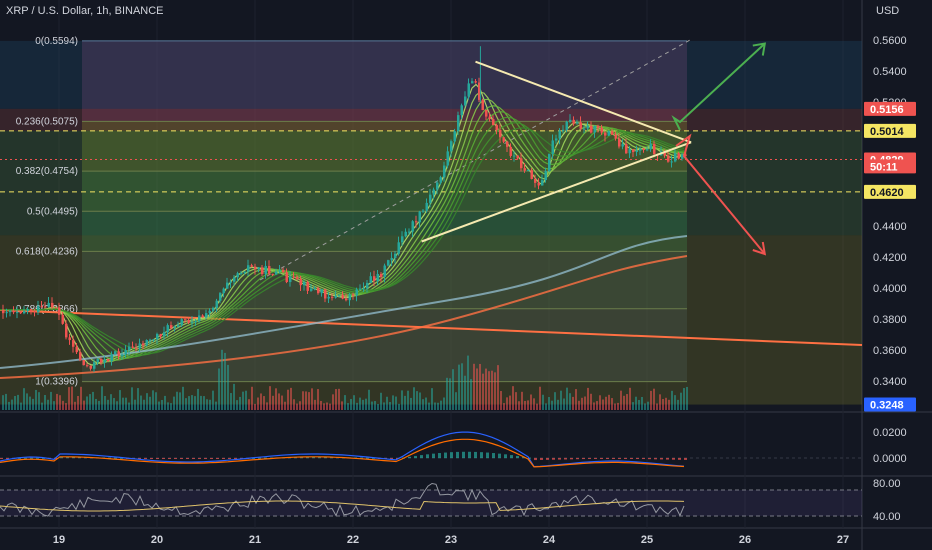 This screenshot has width=932, height=550. Describe the element at coordinates (887, 517) in the screenshot. I see `rsi-tick-label: 40.00` at that location.